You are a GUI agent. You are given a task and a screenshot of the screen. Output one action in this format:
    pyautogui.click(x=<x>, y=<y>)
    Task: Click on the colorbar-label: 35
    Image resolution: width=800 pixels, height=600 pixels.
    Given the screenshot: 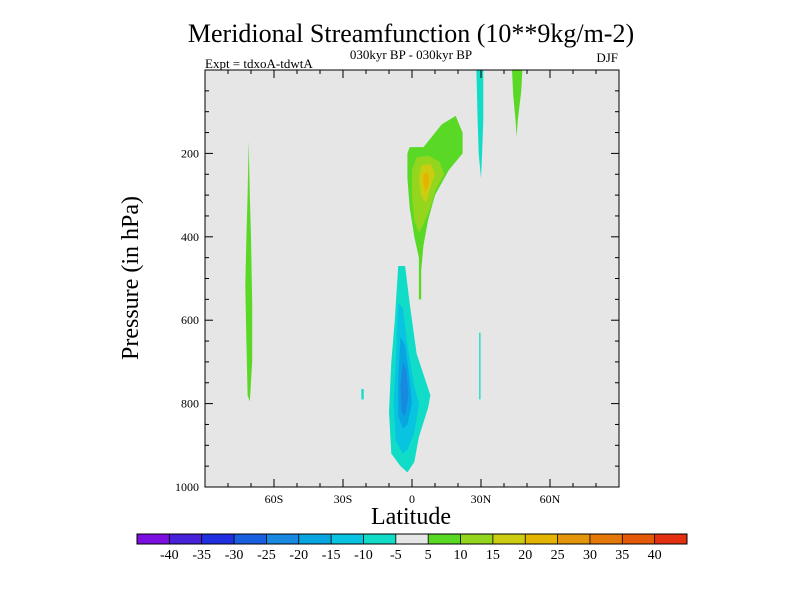 What is the action you would take?
    pyautogui.click(x=622, y=555)
    